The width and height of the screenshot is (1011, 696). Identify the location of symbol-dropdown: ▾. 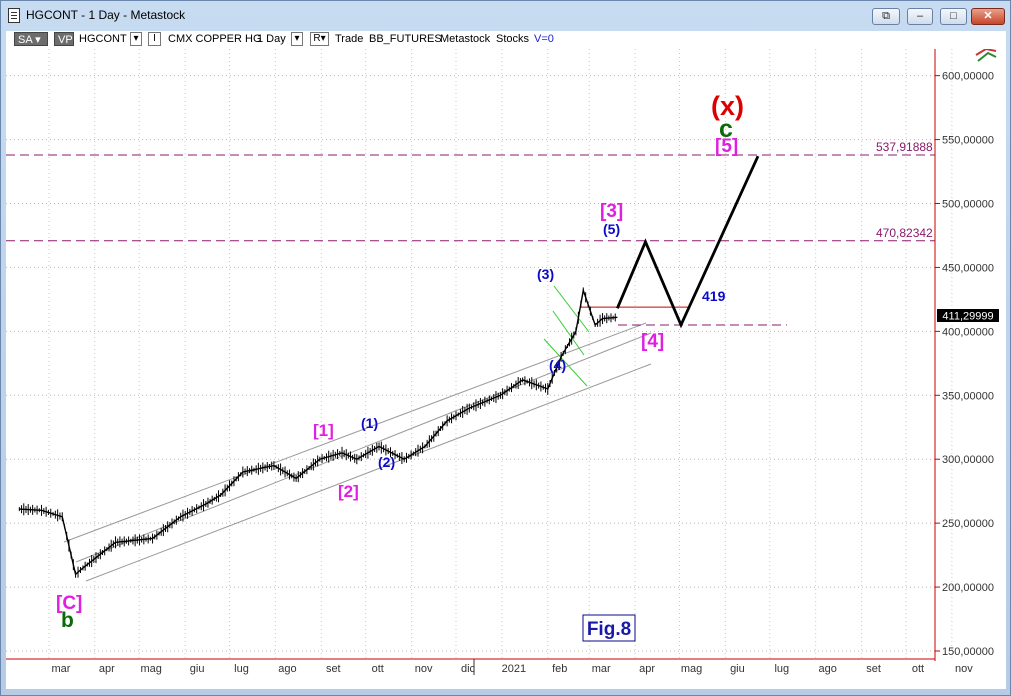
(136, 39).